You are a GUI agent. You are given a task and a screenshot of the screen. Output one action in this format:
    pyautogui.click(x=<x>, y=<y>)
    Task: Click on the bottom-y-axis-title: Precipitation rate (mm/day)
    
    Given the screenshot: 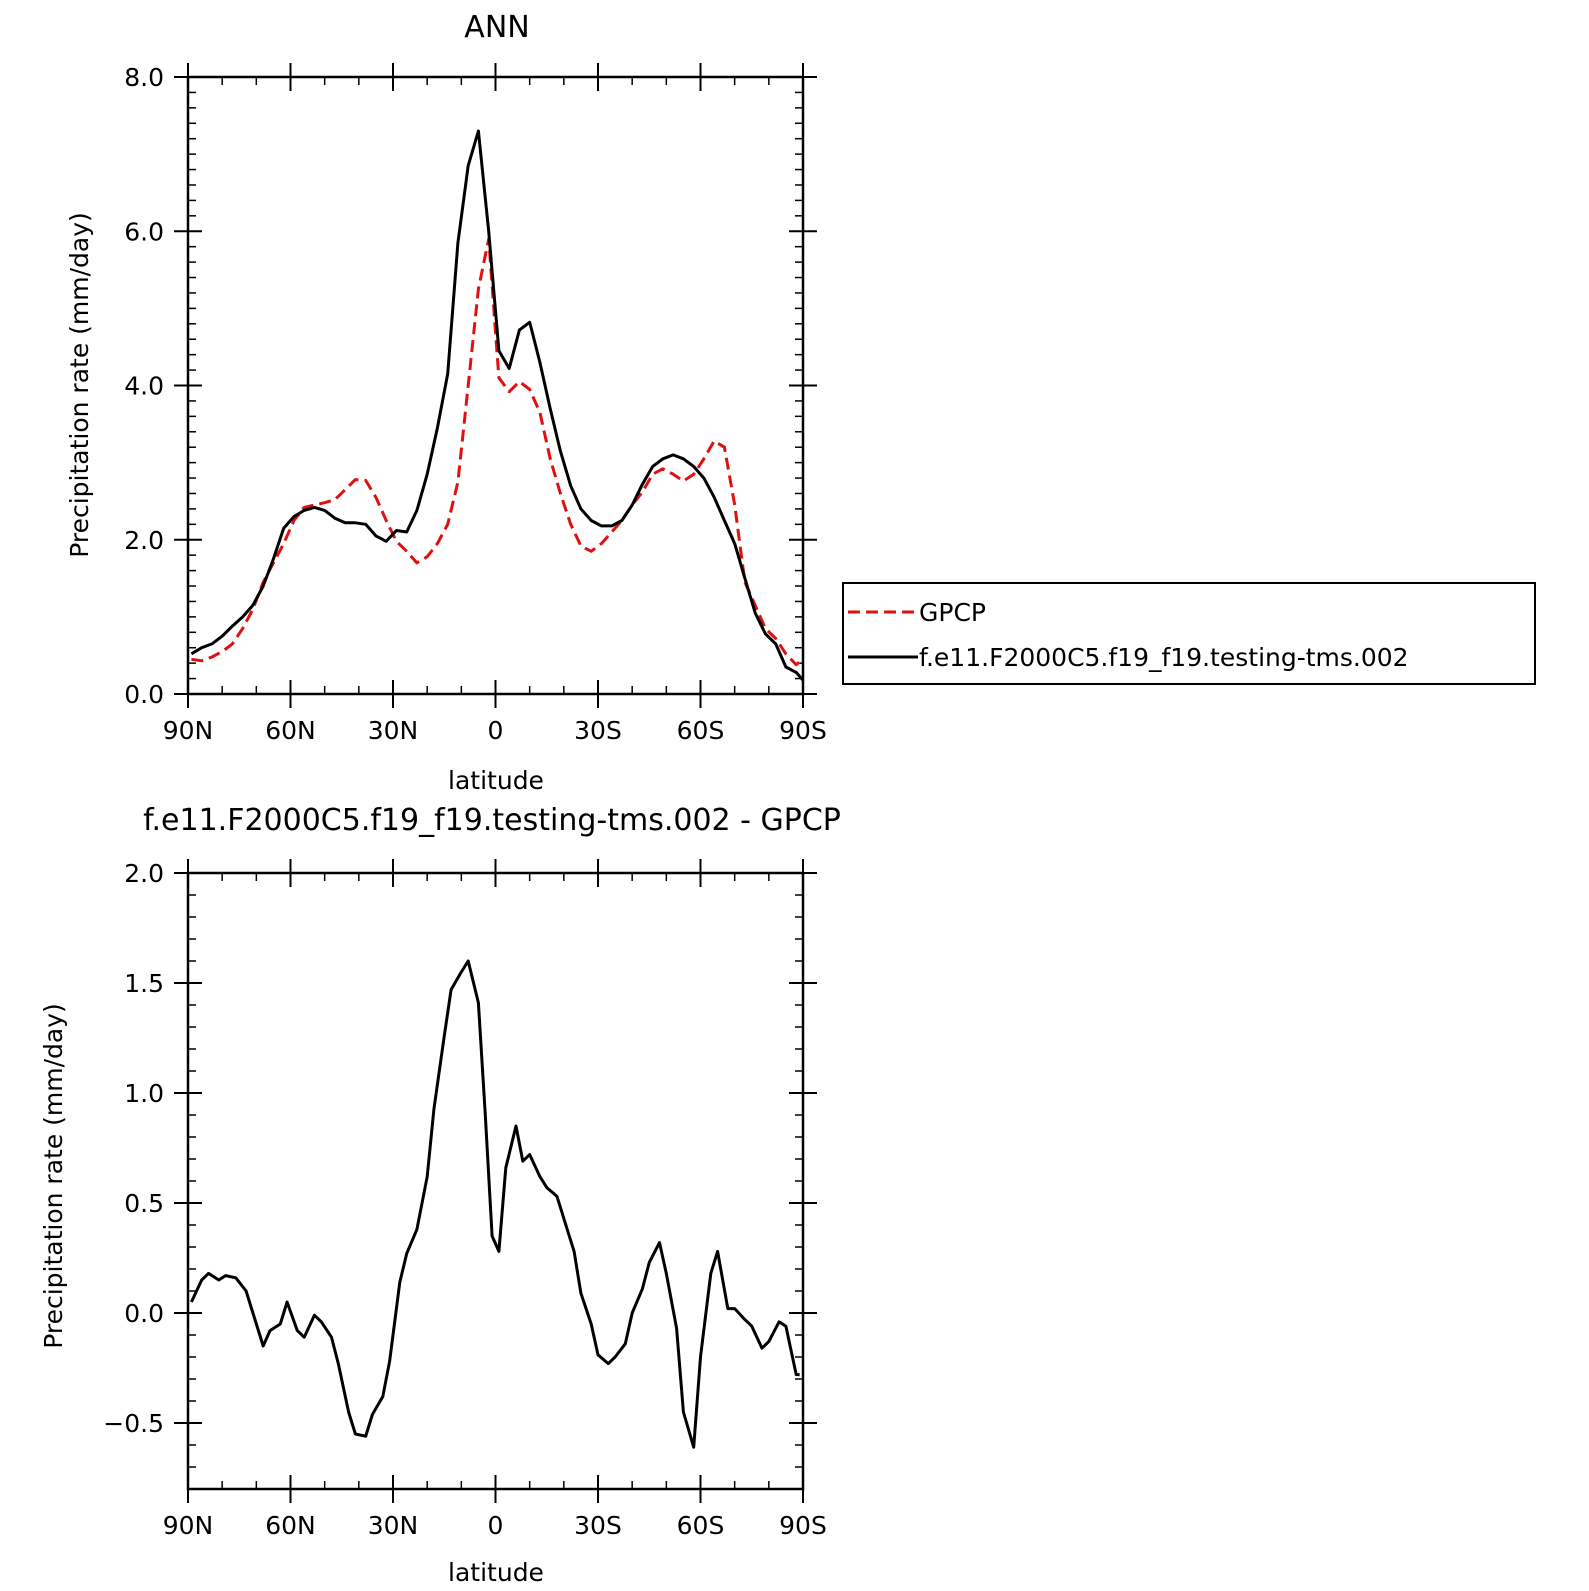 What is the action you would take?
    pyautogui.click(x=53, y=1176)
    